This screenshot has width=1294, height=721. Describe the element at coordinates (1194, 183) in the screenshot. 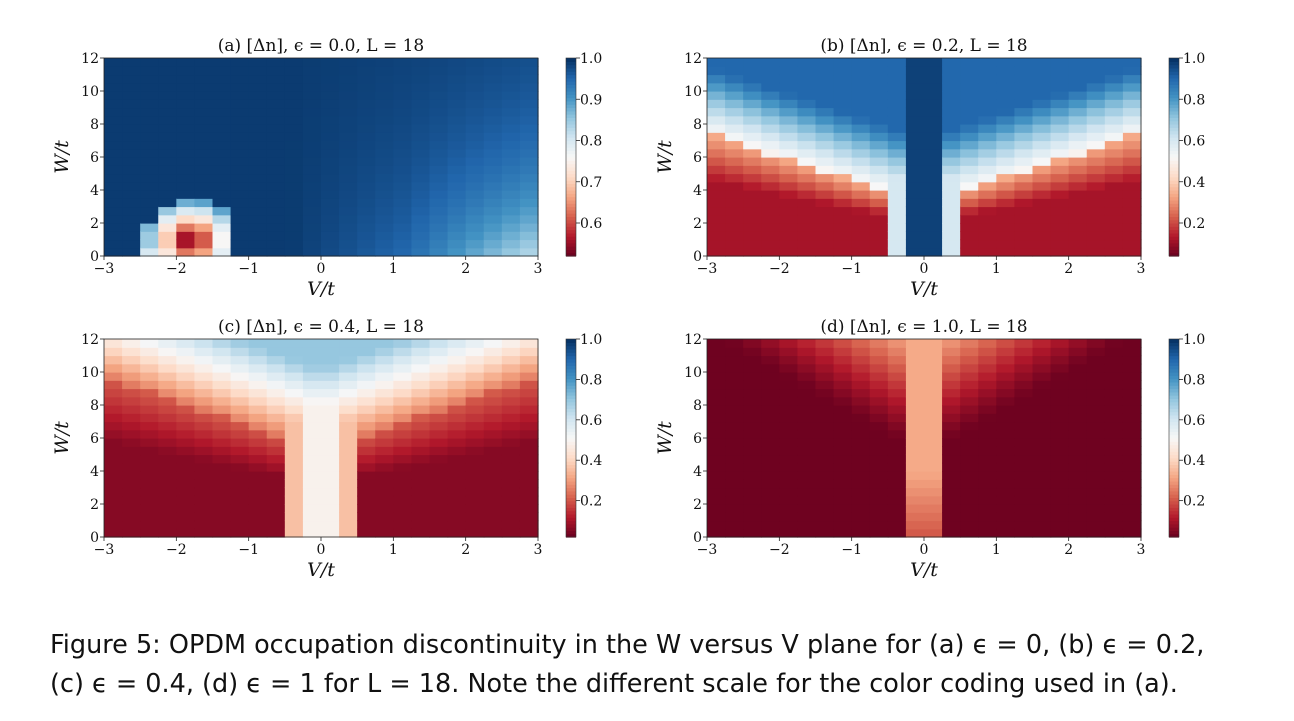

I see `colorbar-tick-label: 0.4` at that location.